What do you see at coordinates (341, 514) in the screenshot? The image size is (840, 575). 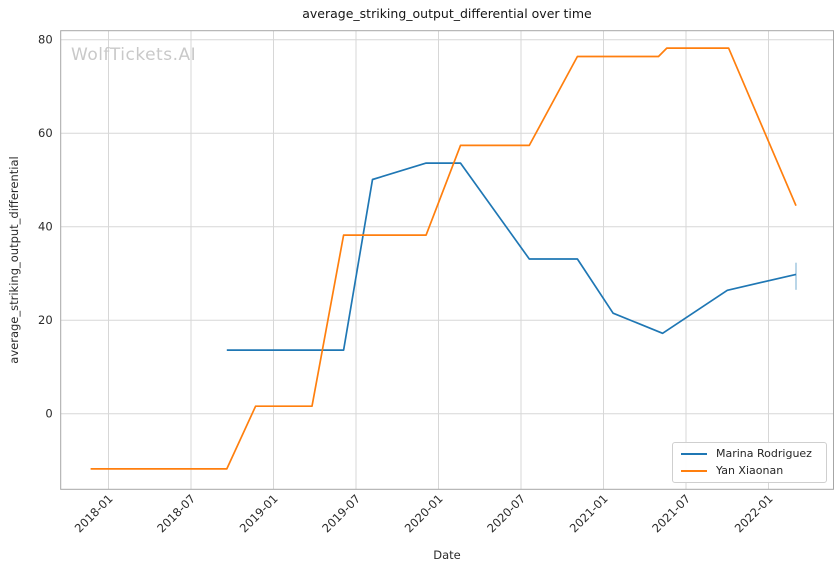 I see `x-tick-label: 2019-07` at bounding box center [341, 514].